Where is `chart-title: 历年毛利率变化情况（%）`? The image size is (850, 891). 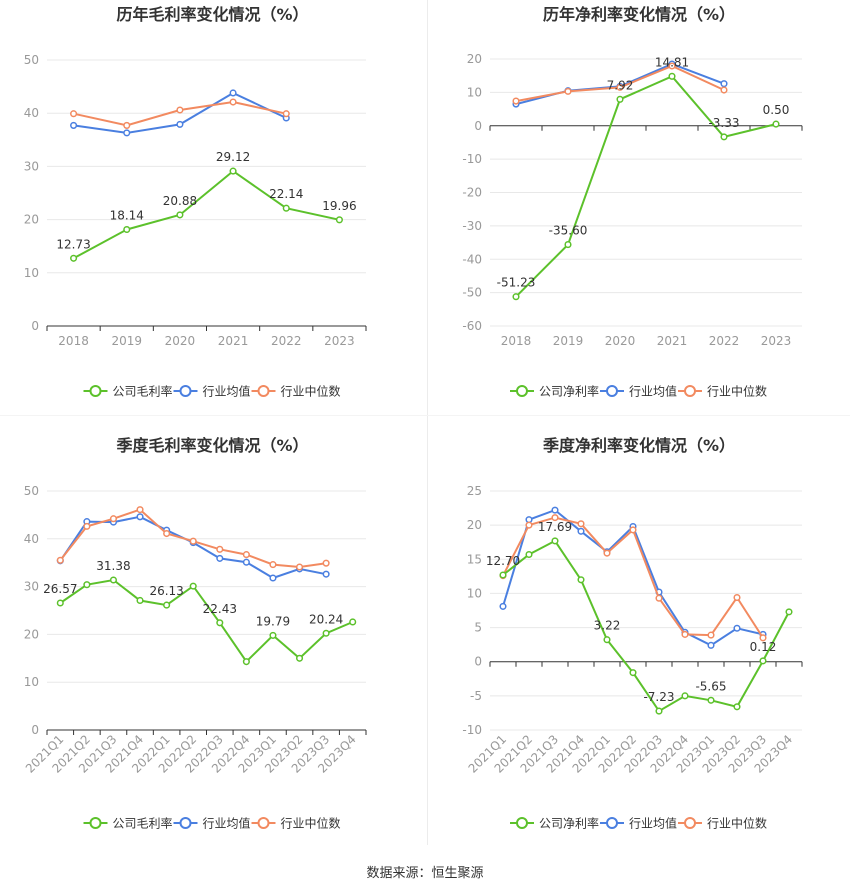
chart-title: 历年毛利率变化情况（%） is located at coordinates (212, 14).